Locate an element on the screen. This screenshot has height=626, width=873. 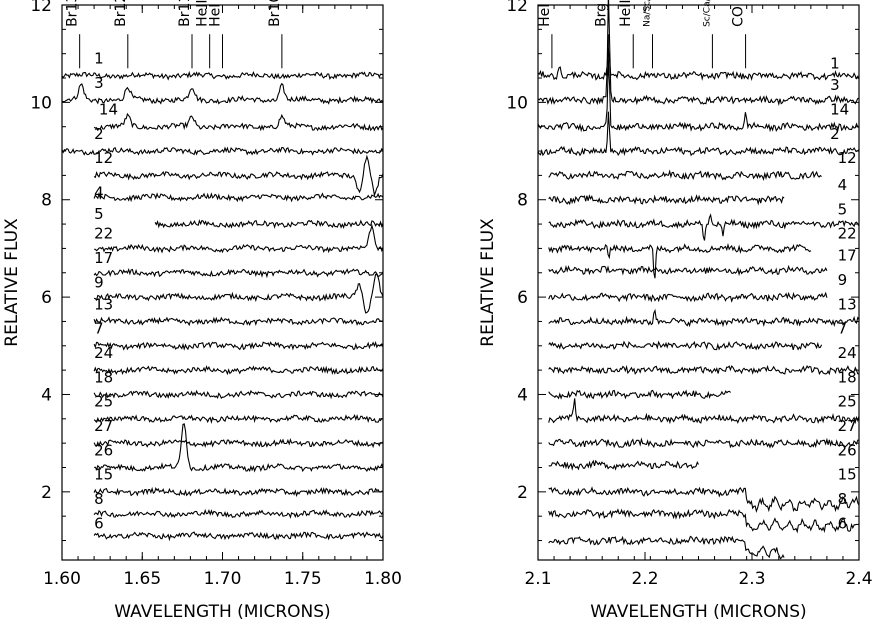
x-axis-label-1: WAVELENGTH (MICRONS) is located at coordinates (222, 612).